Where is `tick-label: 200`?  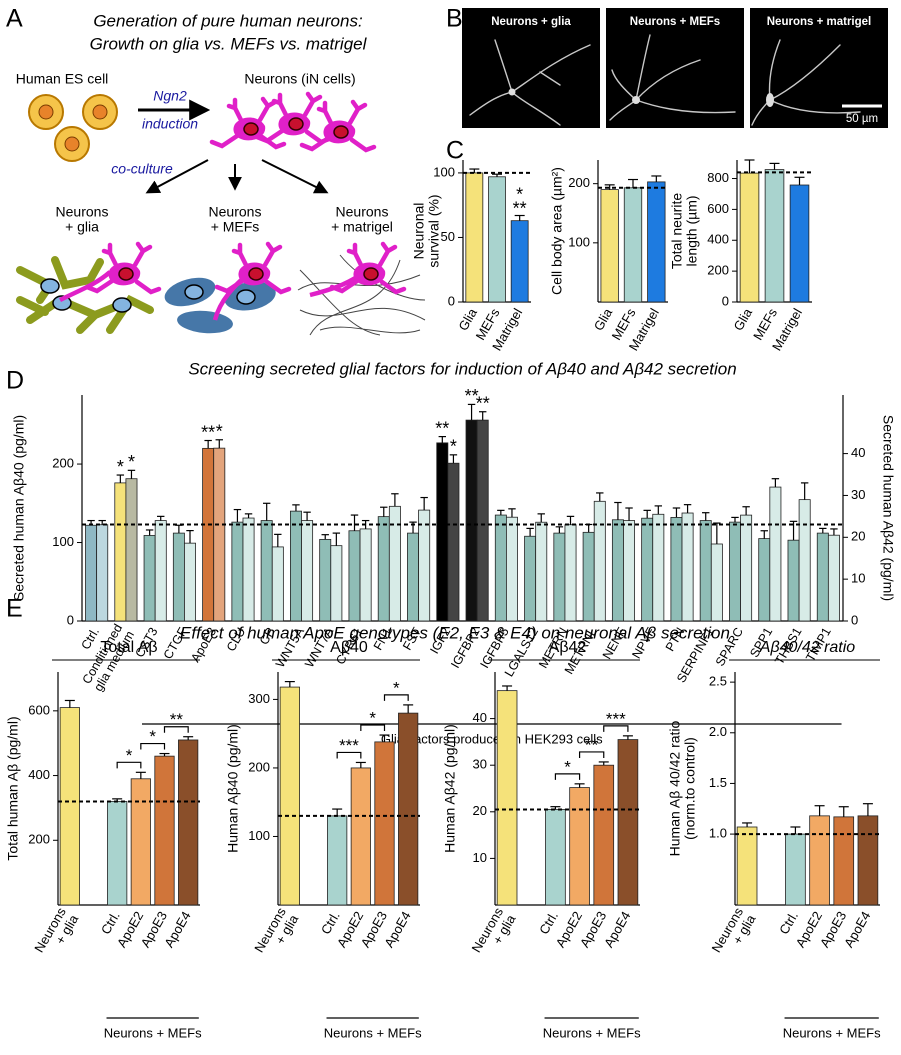 tick-label: 200 is located at coordinates (63, 462).